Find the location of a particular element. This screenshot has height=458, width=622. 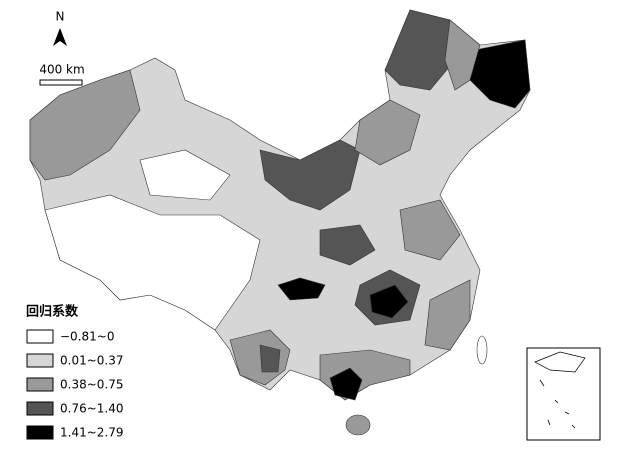

scale-rect is located at coordinates (61, 82).